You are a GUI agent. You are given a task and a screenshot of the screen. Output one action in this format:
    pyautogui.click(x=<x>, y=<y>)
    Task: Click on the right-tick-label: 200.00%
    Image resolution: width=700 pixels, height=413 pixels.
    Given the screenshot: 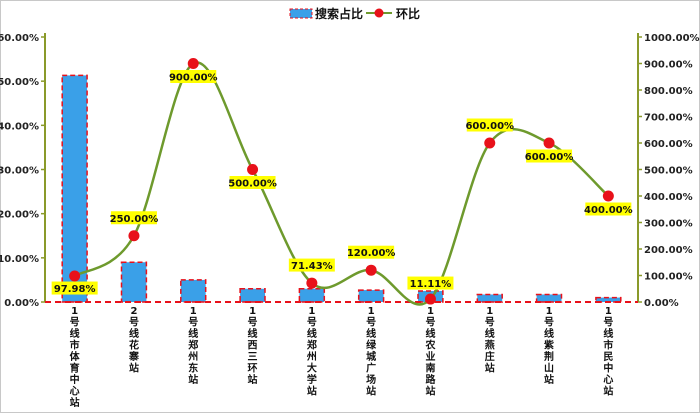 What is the action you would take?
    pyautogui.click(x=668, y=250)
    